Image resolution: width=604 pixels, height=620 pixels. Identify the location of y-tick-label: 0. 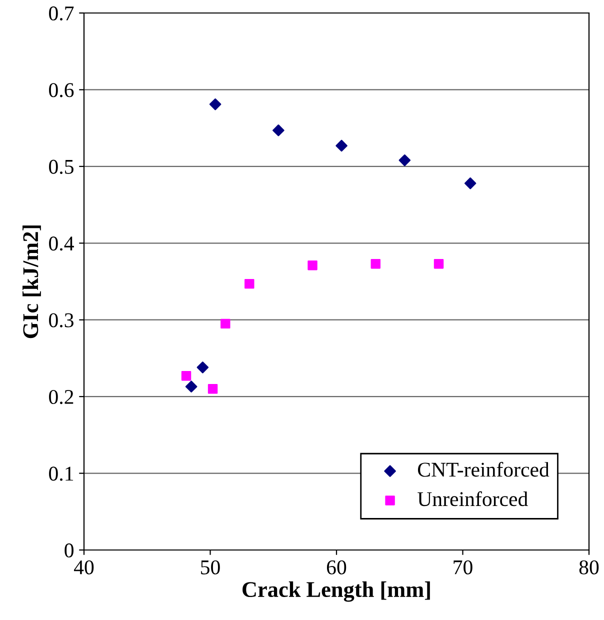
(69, 550).